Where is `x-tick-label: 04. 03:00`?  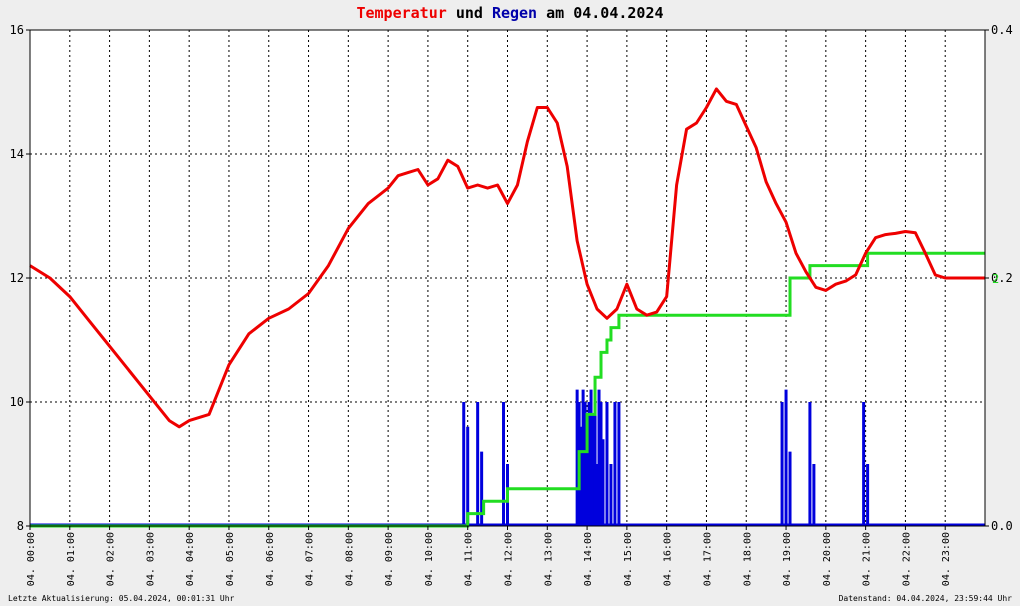 x-tick-label: 04. 03:00 is located at coordinates (150, 559).